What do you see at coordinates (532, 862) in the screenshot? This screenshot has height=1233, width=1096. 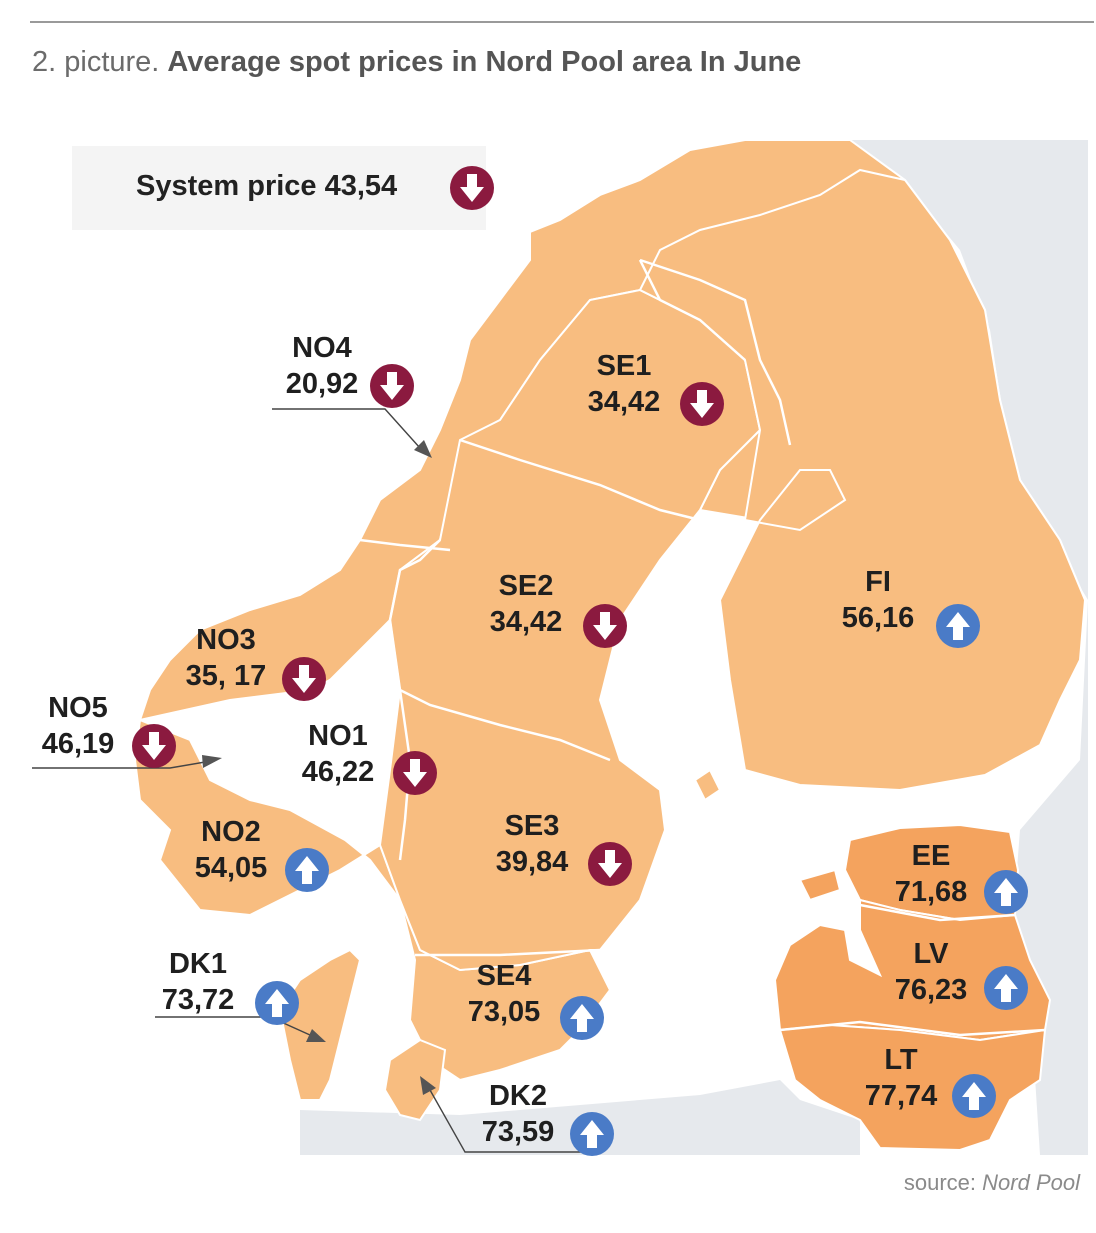 I see `area-price: 39,84` at bounding box center [532, 862].